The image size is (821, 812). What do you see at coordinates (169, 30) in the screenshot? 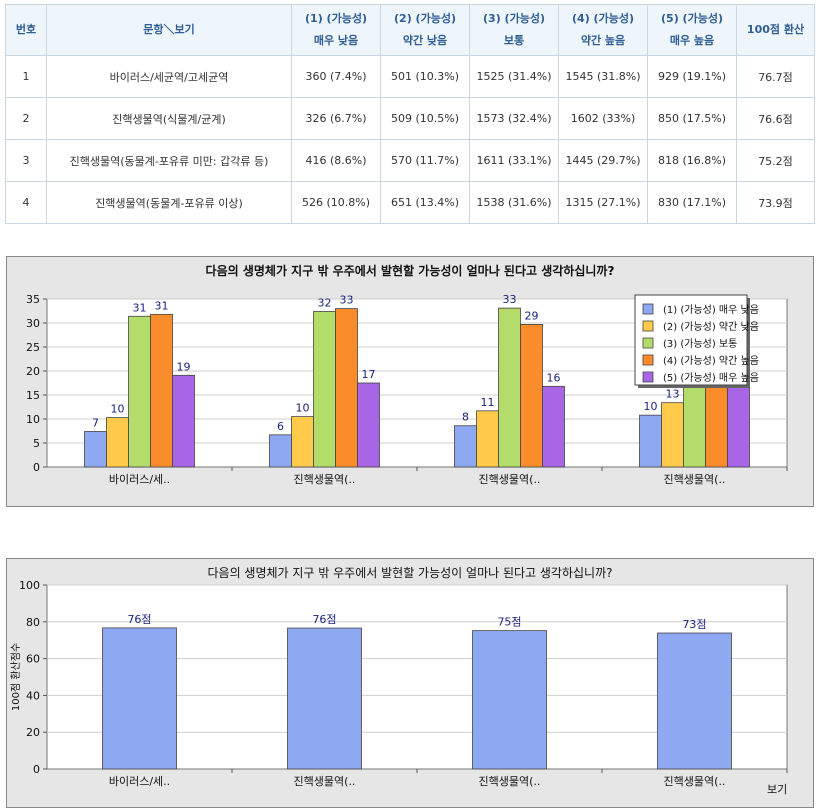
I see `table-header-cell: 문항＼보기` at bounding box center [169, 30].